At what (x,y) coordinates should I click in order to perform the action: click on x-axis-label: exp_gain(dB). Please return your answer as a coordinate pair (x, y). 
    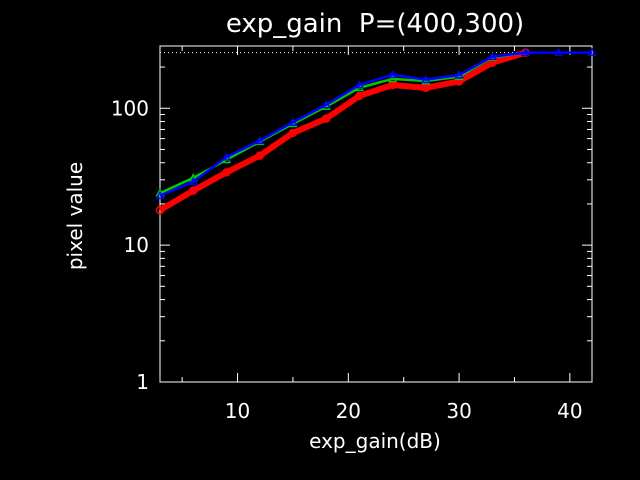
    Looking at the image, I should click on (375, 441).